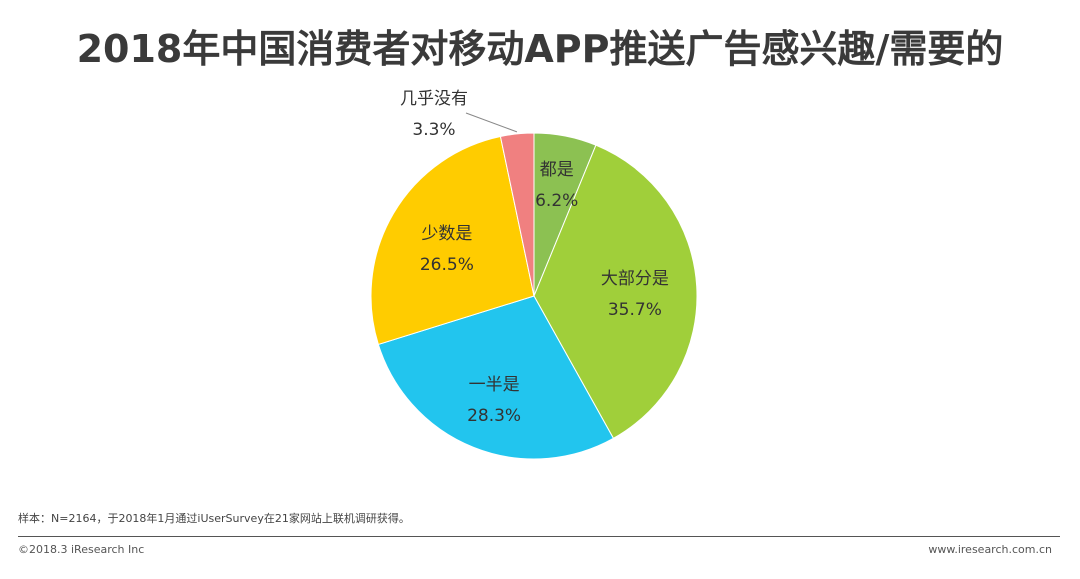 The height and width of the screenshot is (579, 1080). I want to click on chart-title: 2018年中国消费者对移动APP推送广告感兴趣/需要的, so click(540, 49).